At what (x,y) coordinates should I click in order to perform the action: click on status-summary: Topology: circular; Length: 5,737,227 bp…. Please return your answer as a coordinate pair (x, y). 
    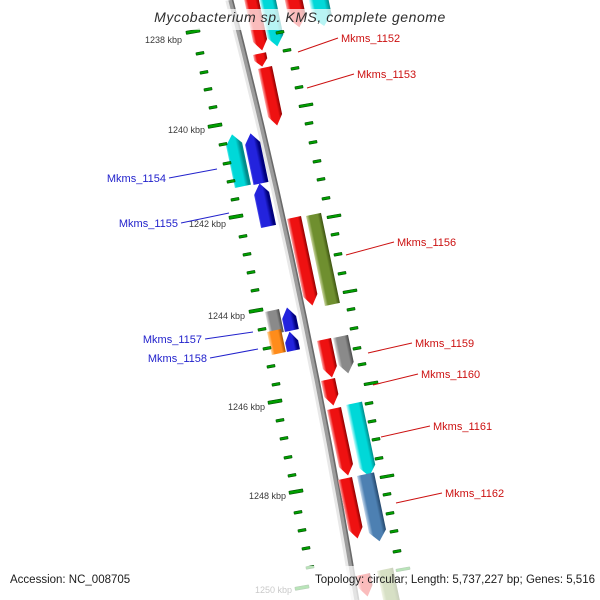
    Looking at the image, I should click on (454, 580).